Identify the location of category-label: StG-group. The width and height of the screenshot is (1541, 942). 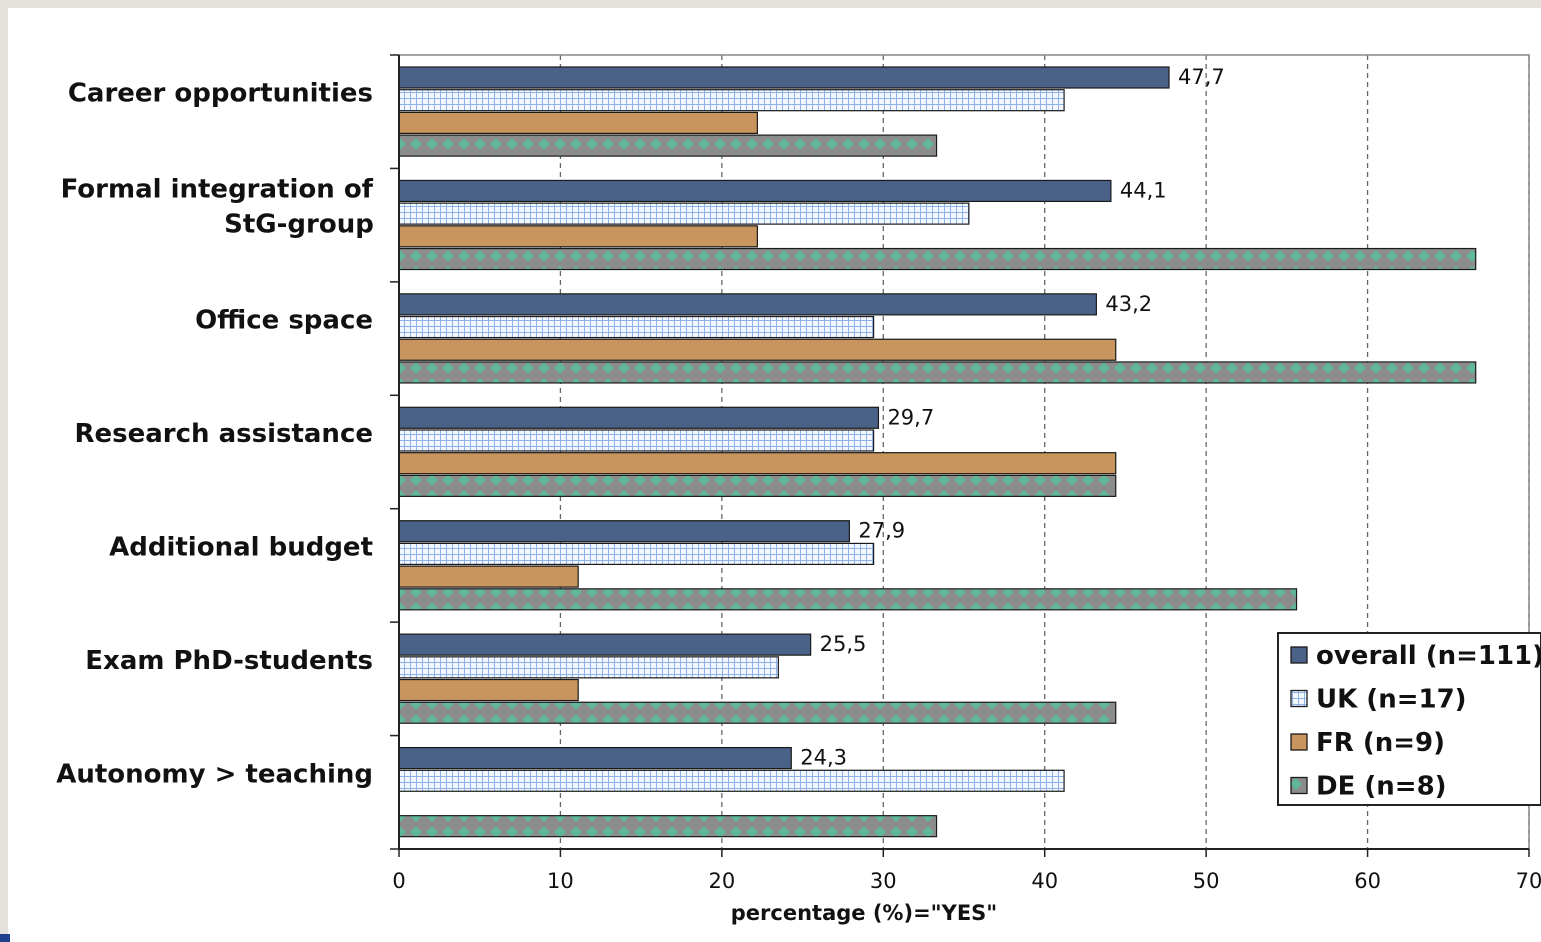
(299, 225).